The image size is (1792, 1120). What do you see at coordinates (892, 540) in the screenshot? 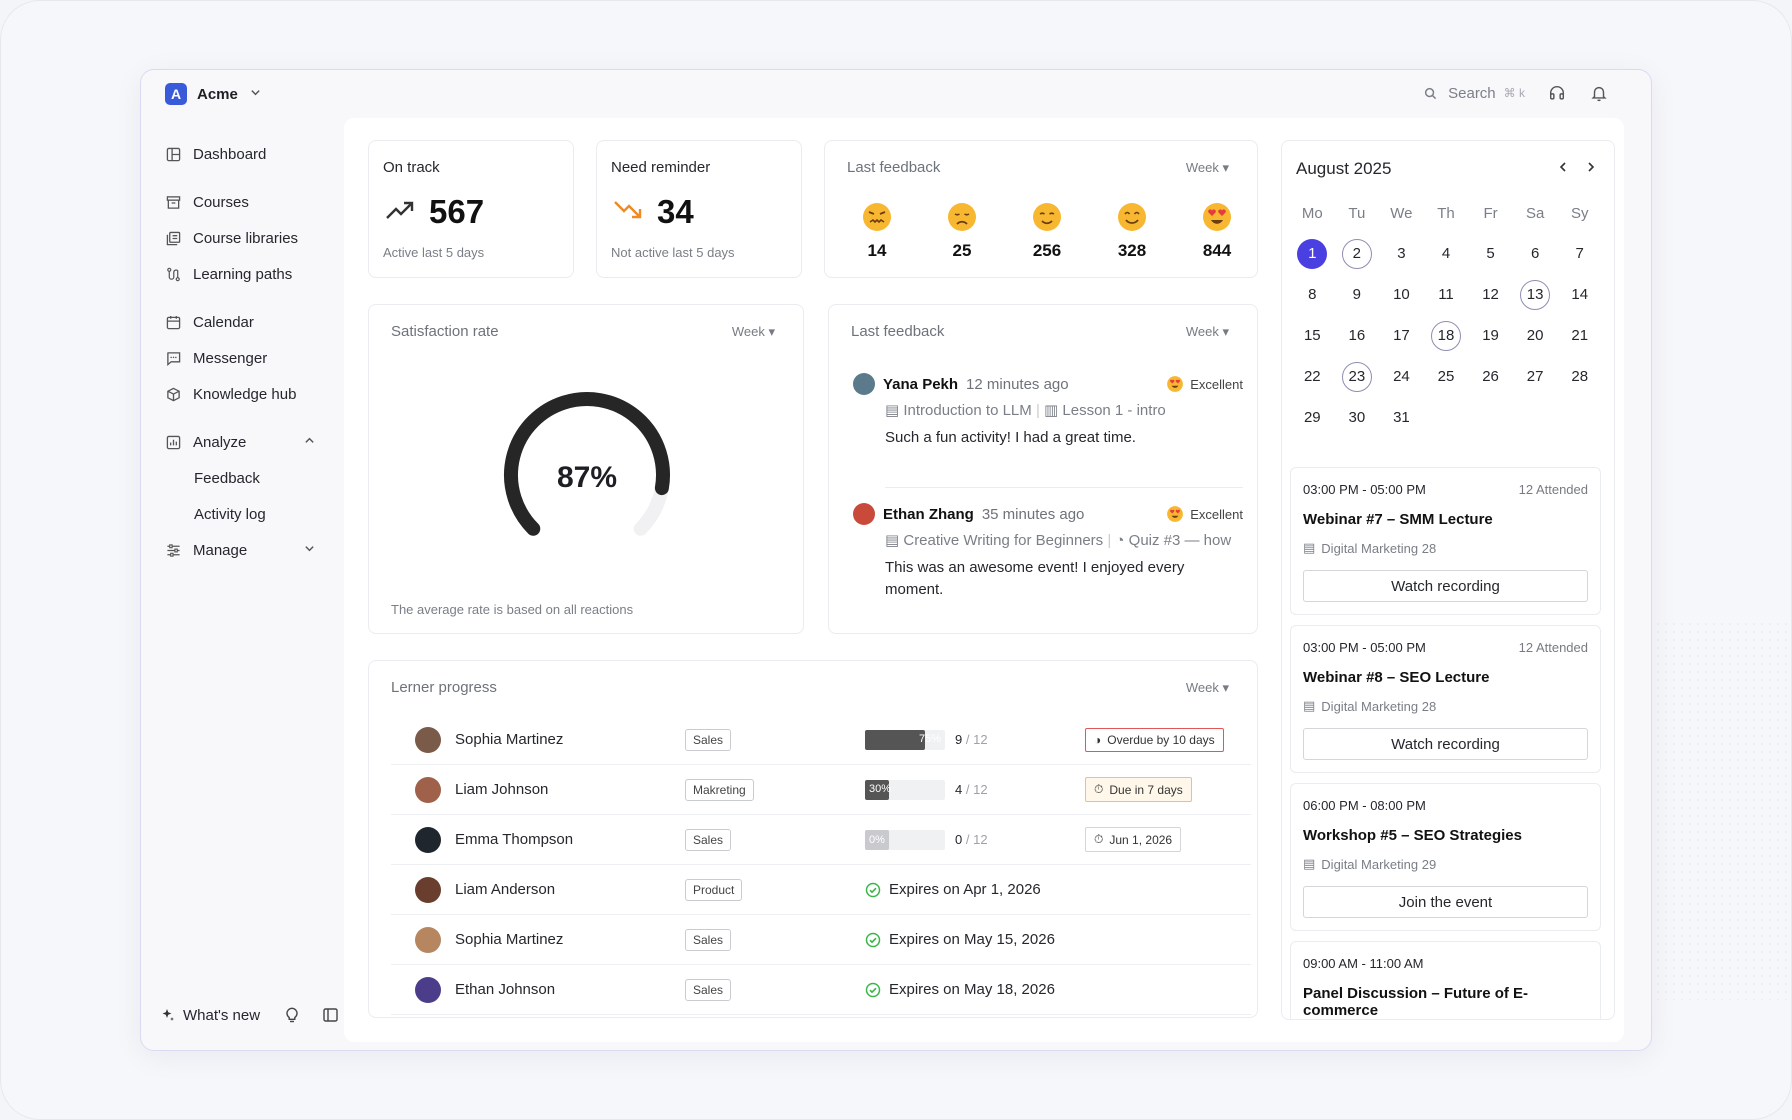
I see `archive-icon: ▤` at bounding box center [892, 540].